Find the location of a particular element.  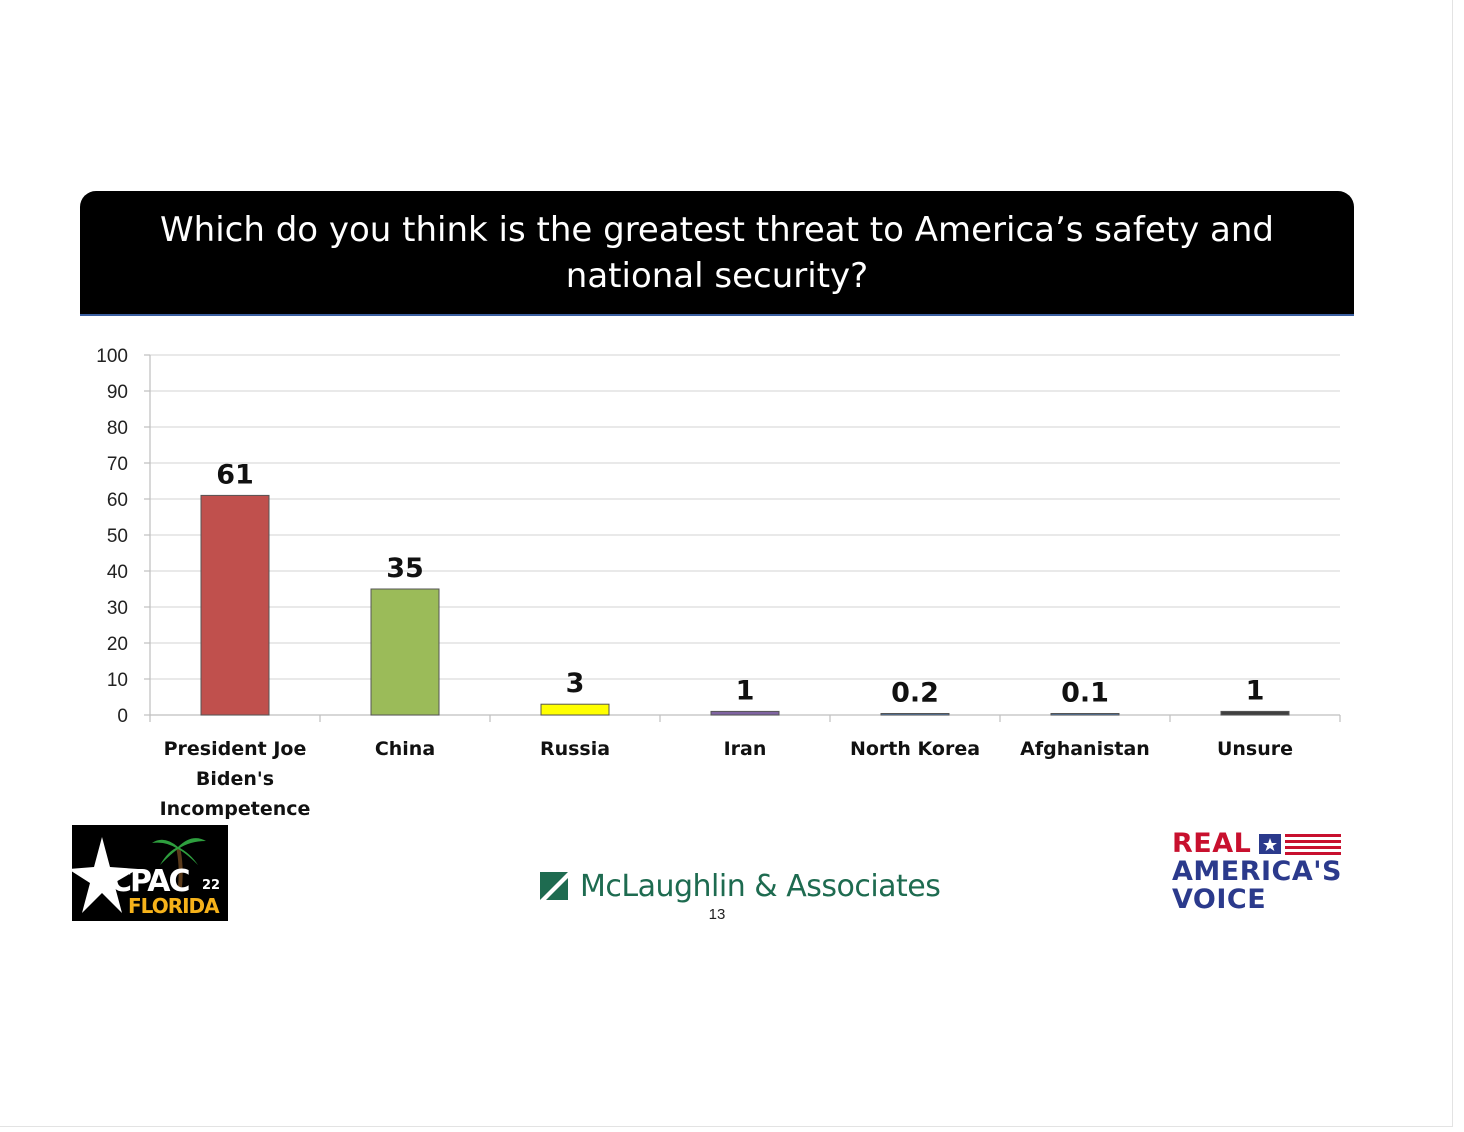

x-tick-label-line: President Joe is located at coordinates (235, 749).